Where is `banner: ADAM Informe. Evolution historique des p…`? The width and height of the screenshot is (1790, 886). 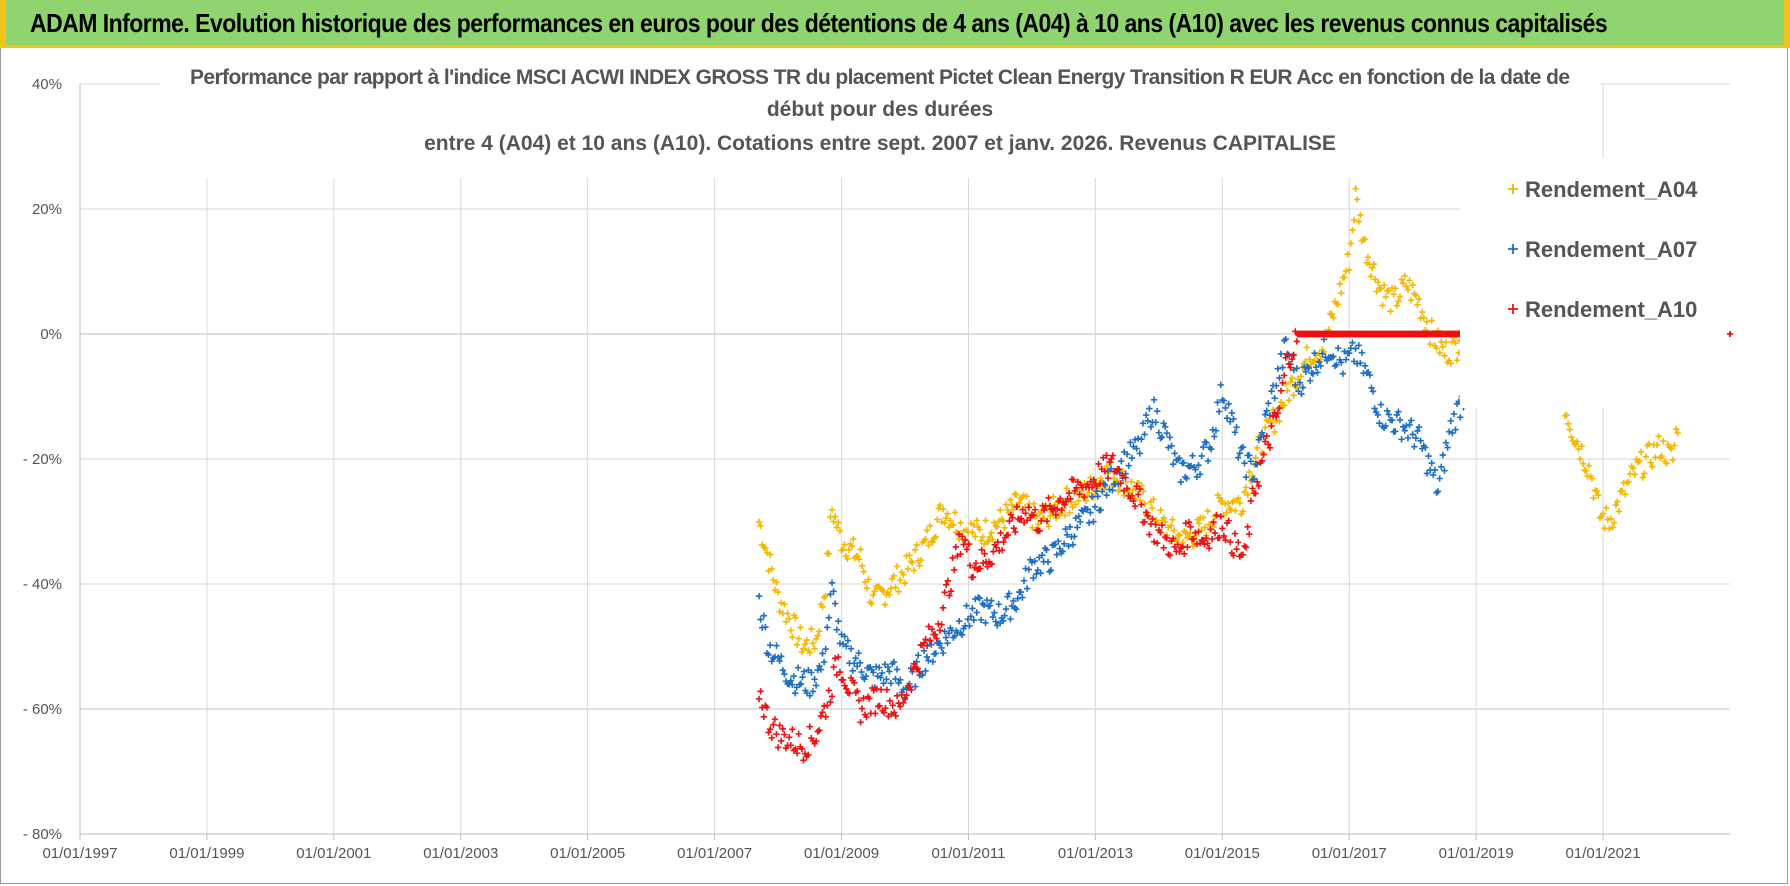
banner: ADAM Informe. Evolution historique des p… is located at coordinates (895, 24).